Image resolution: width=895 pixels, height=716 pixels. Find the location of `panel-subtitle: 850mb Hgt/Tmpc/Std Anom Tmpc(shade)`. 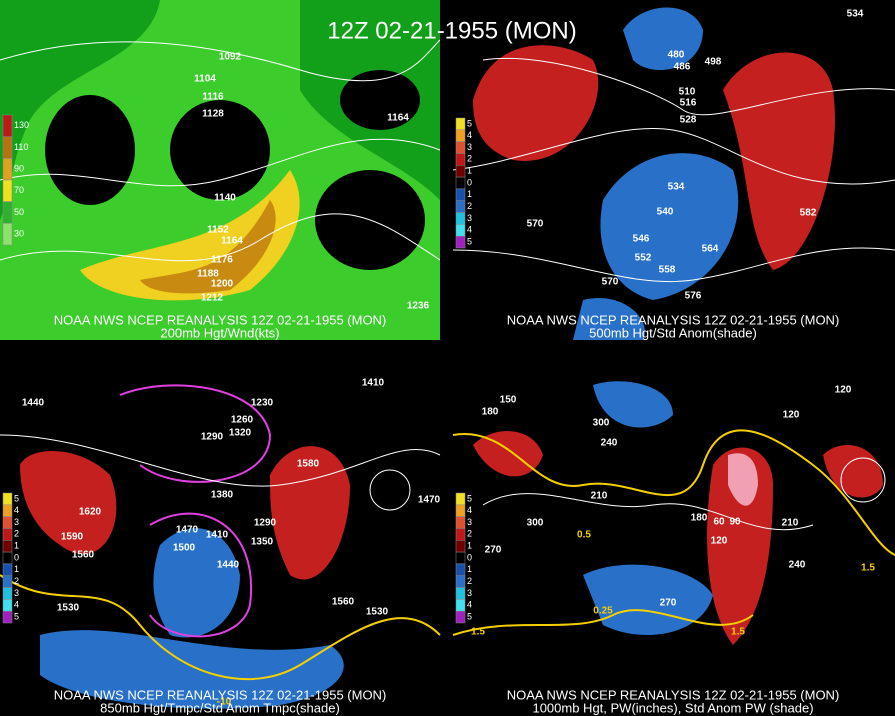

panel-subtitle: 850mb Hgt/Tmpc/Std Anom Tmpc(shade) is located at coordinates (220, 707).